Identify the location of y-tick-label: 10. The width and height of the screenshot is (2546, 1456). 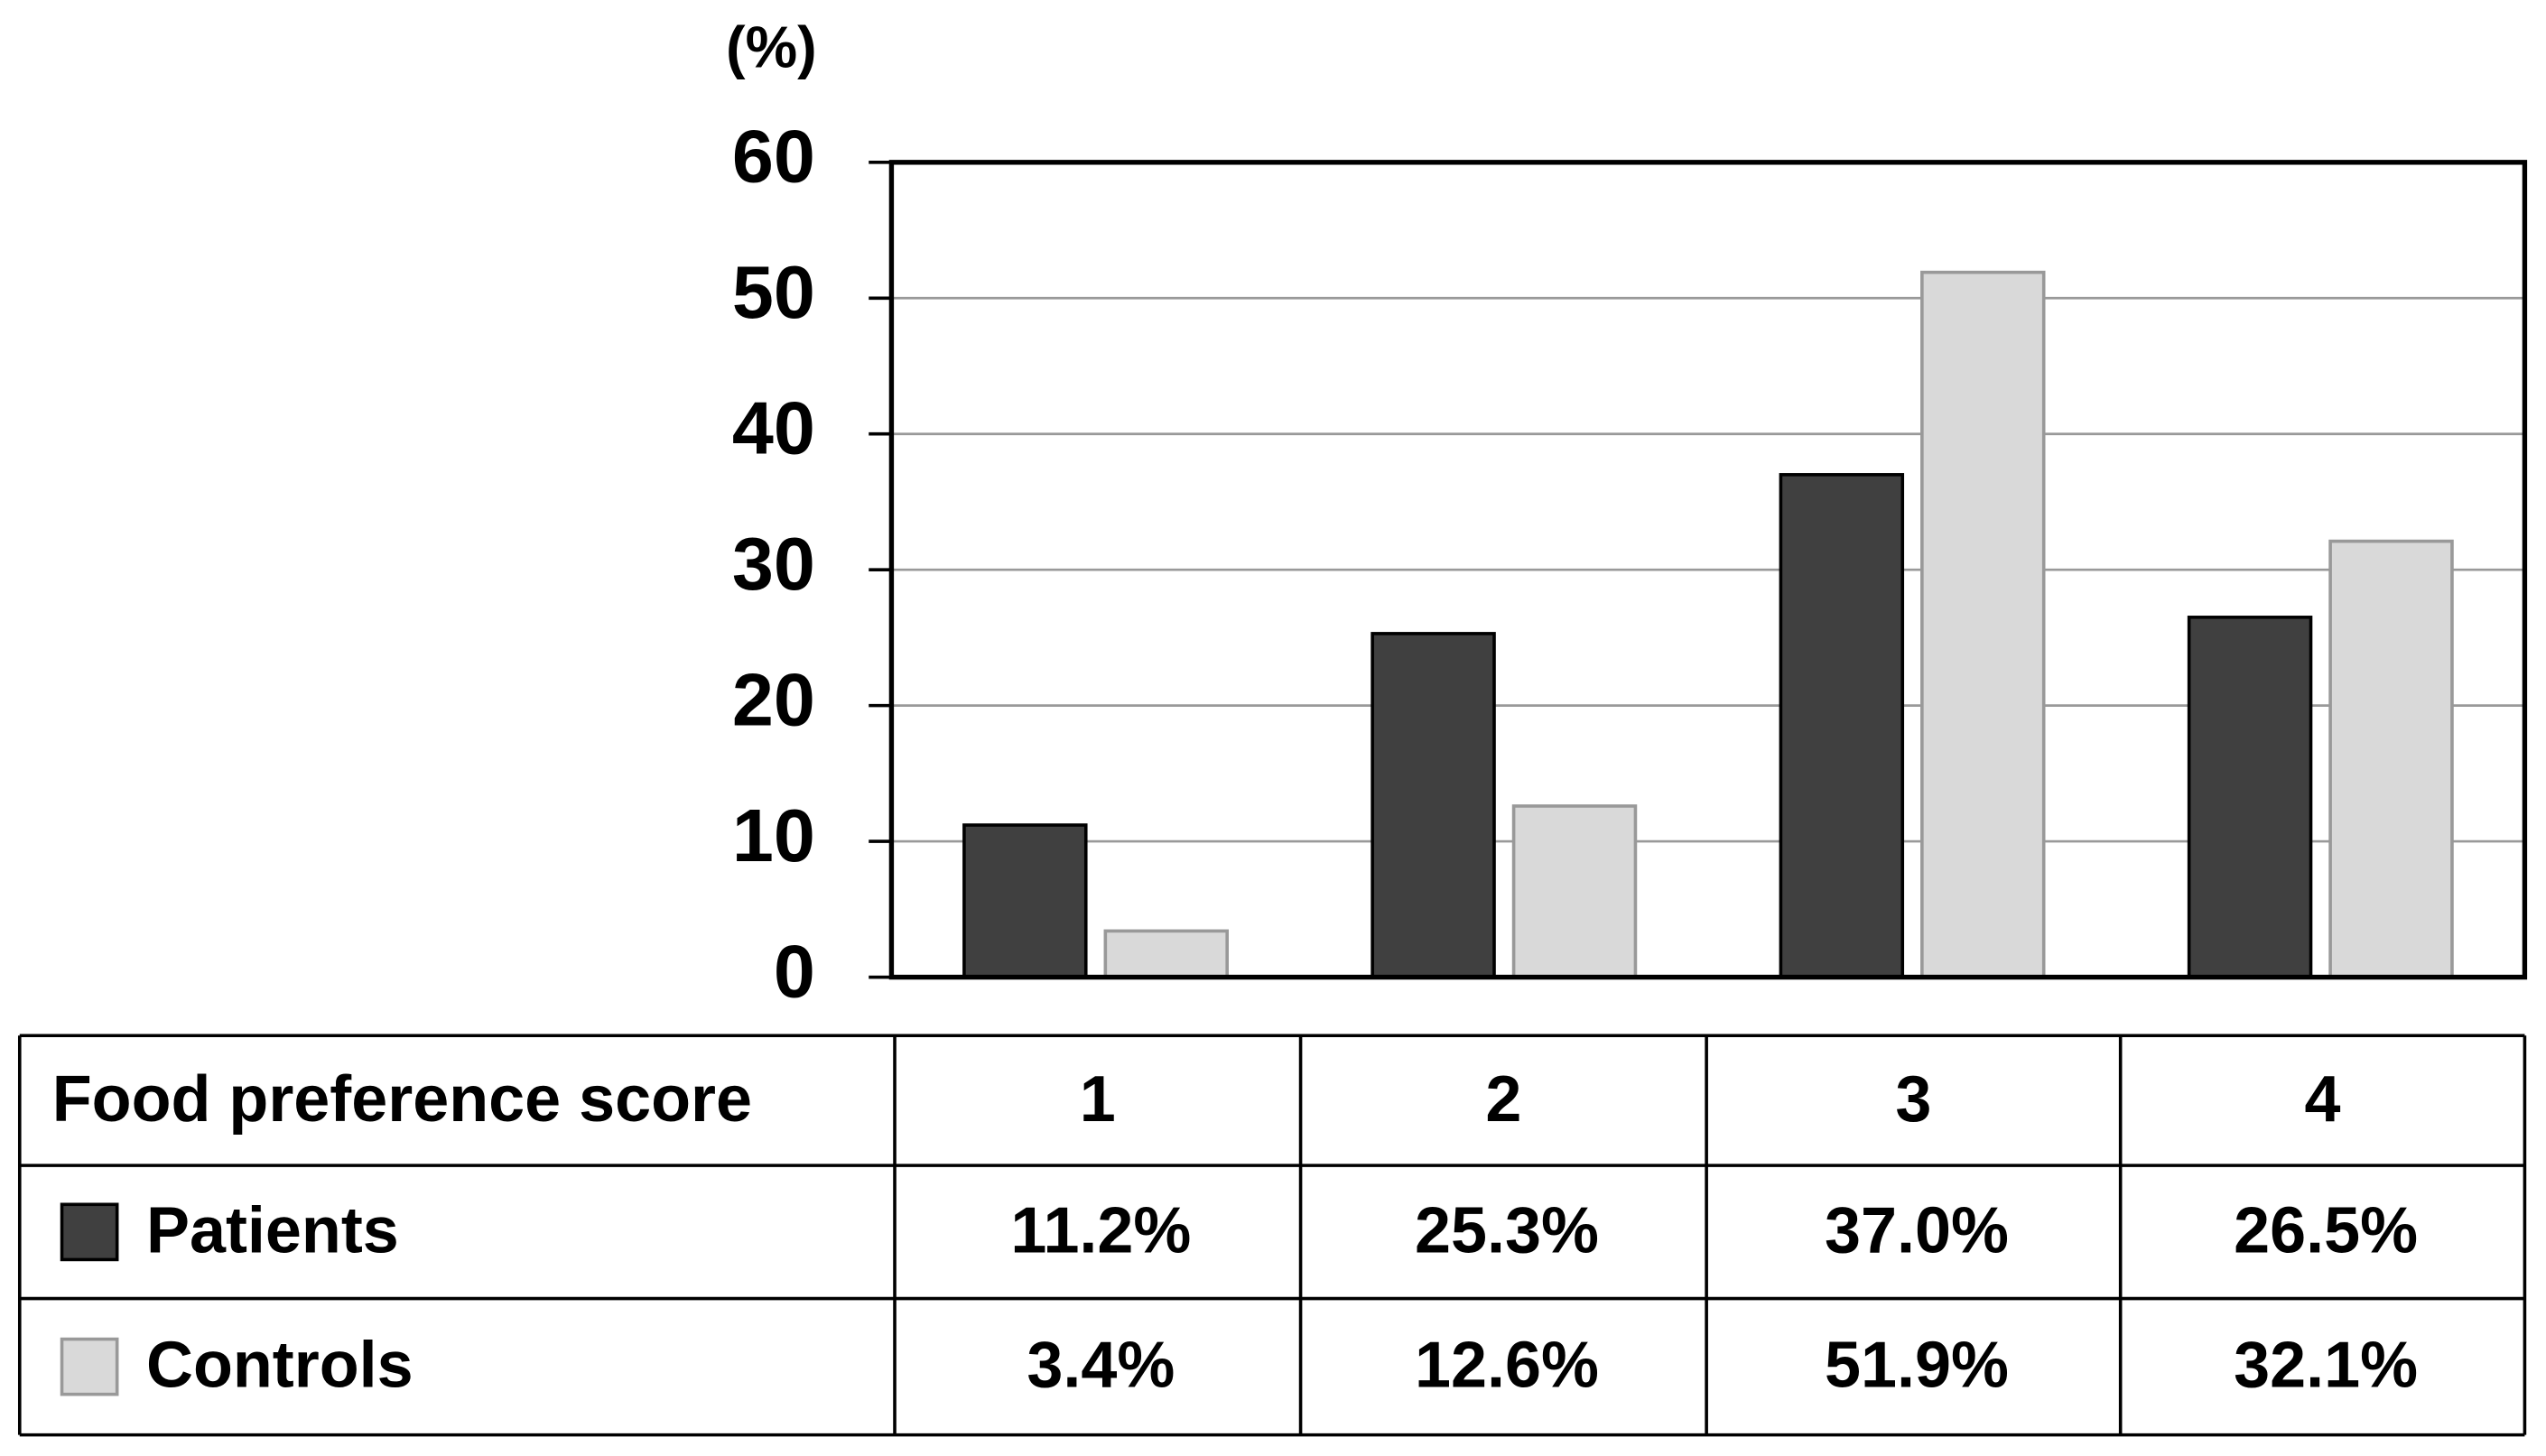
(773, 835).